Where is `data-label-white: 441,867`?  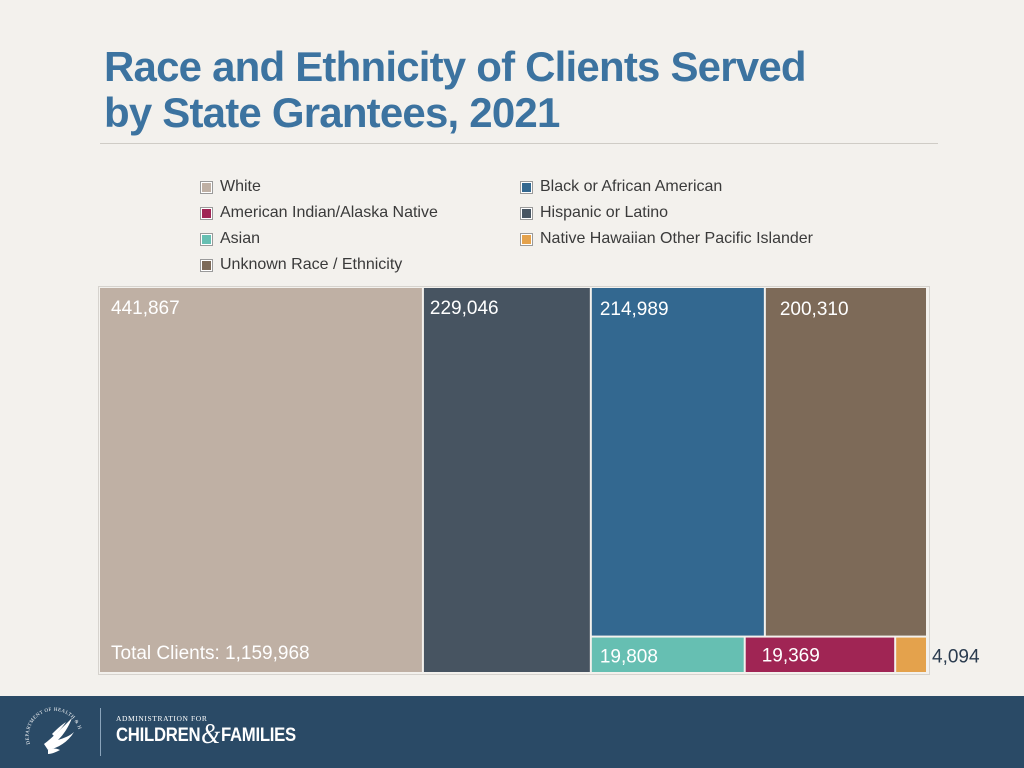 data-label-white: 441,867 is located at coordinates (145, 308).